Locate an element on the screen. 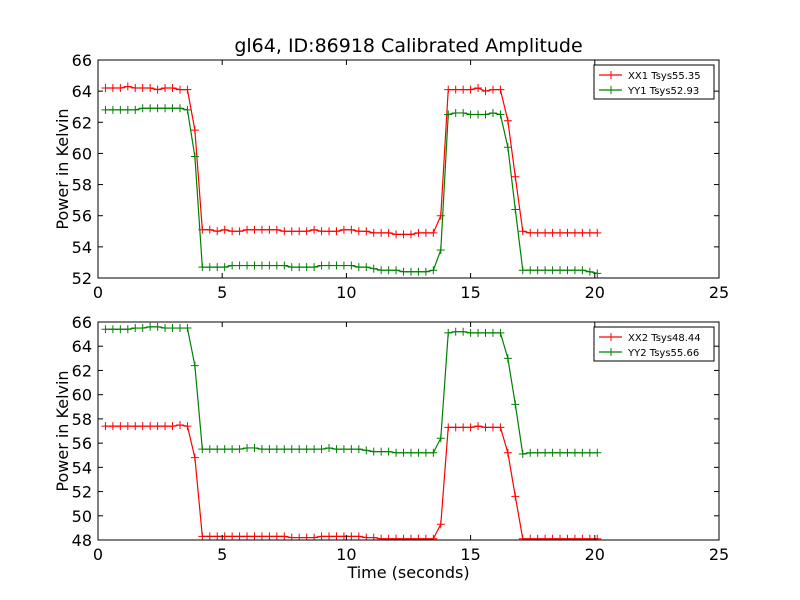 This screenshot has width=800, height=600. y-tick-label: 62 is located at coordinates (82, 122).